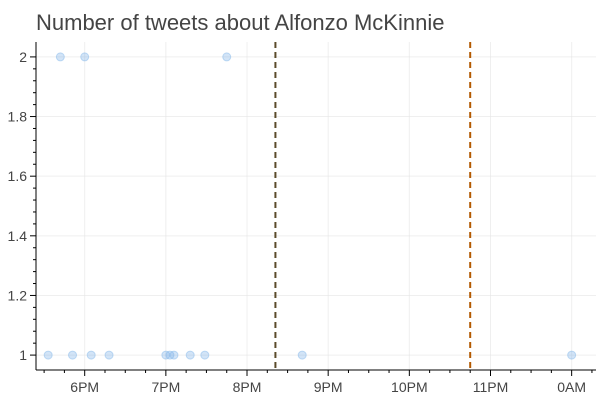  Describe the element at coordinates (18, 176) in the screenshot. I see `y-tick-label: 1.6` at that location.